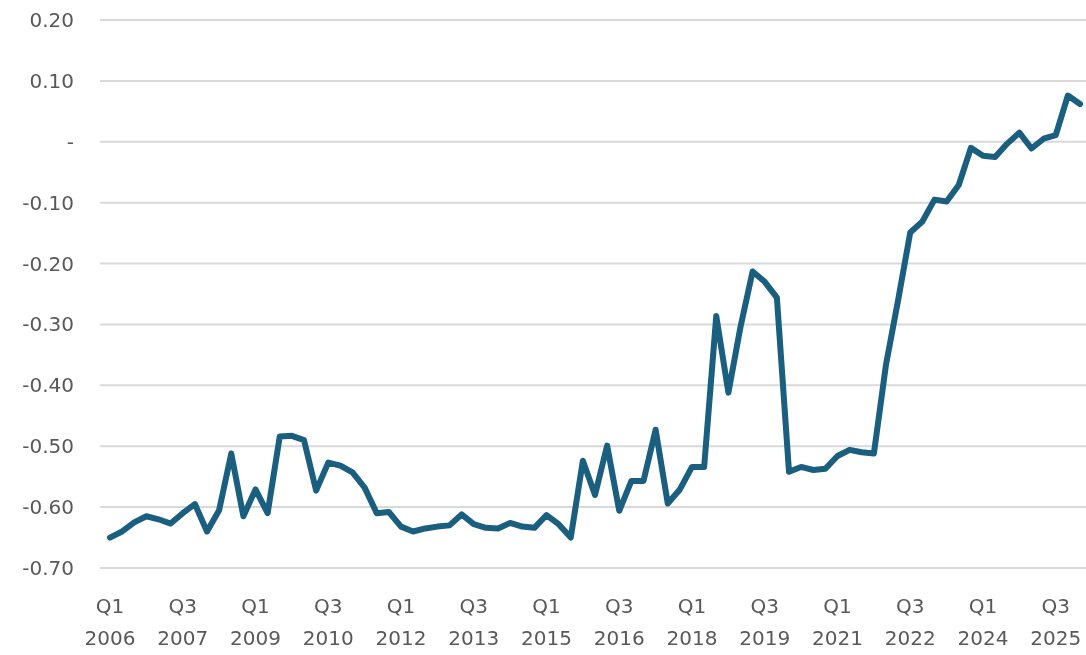  I want to click on x-tick-label: Q3 2025, so click(1056, 622).